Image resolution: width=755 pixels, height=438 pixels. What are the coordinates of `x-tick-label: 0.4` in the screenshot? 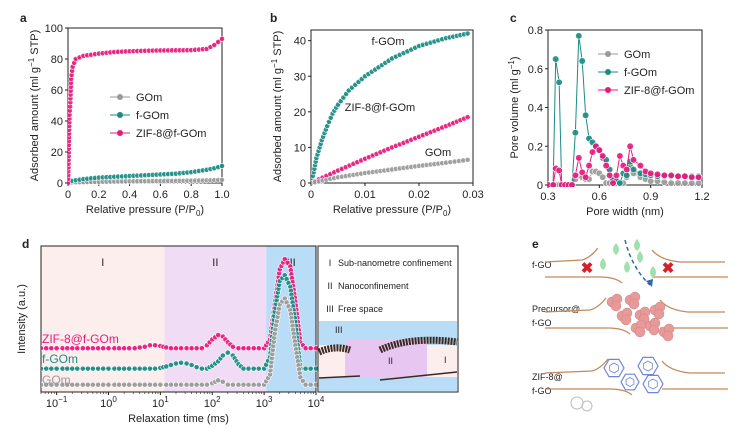 It's located at (129, 195).